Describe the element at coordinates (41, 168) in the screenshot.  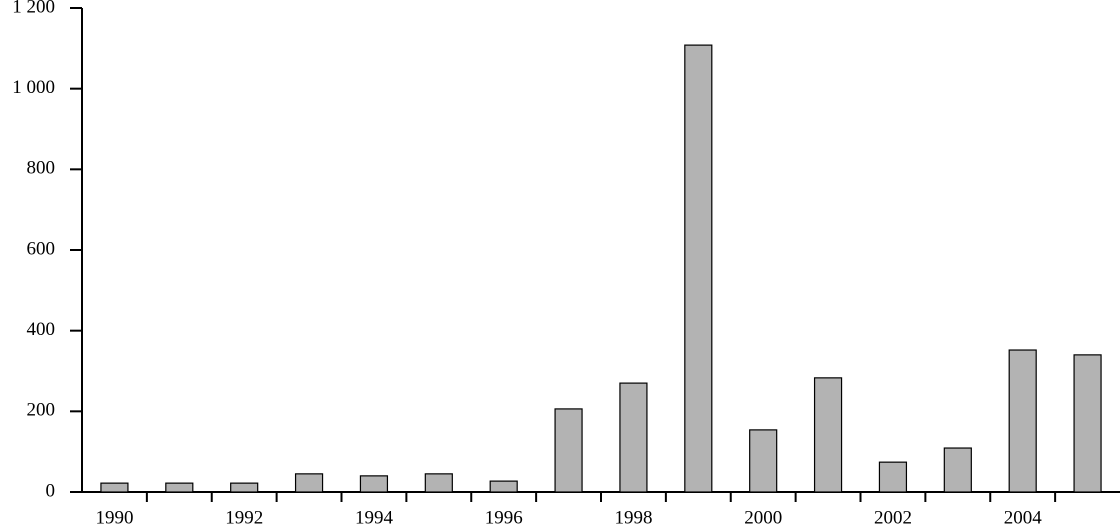
I see `y-tick-label: 800` at that location.